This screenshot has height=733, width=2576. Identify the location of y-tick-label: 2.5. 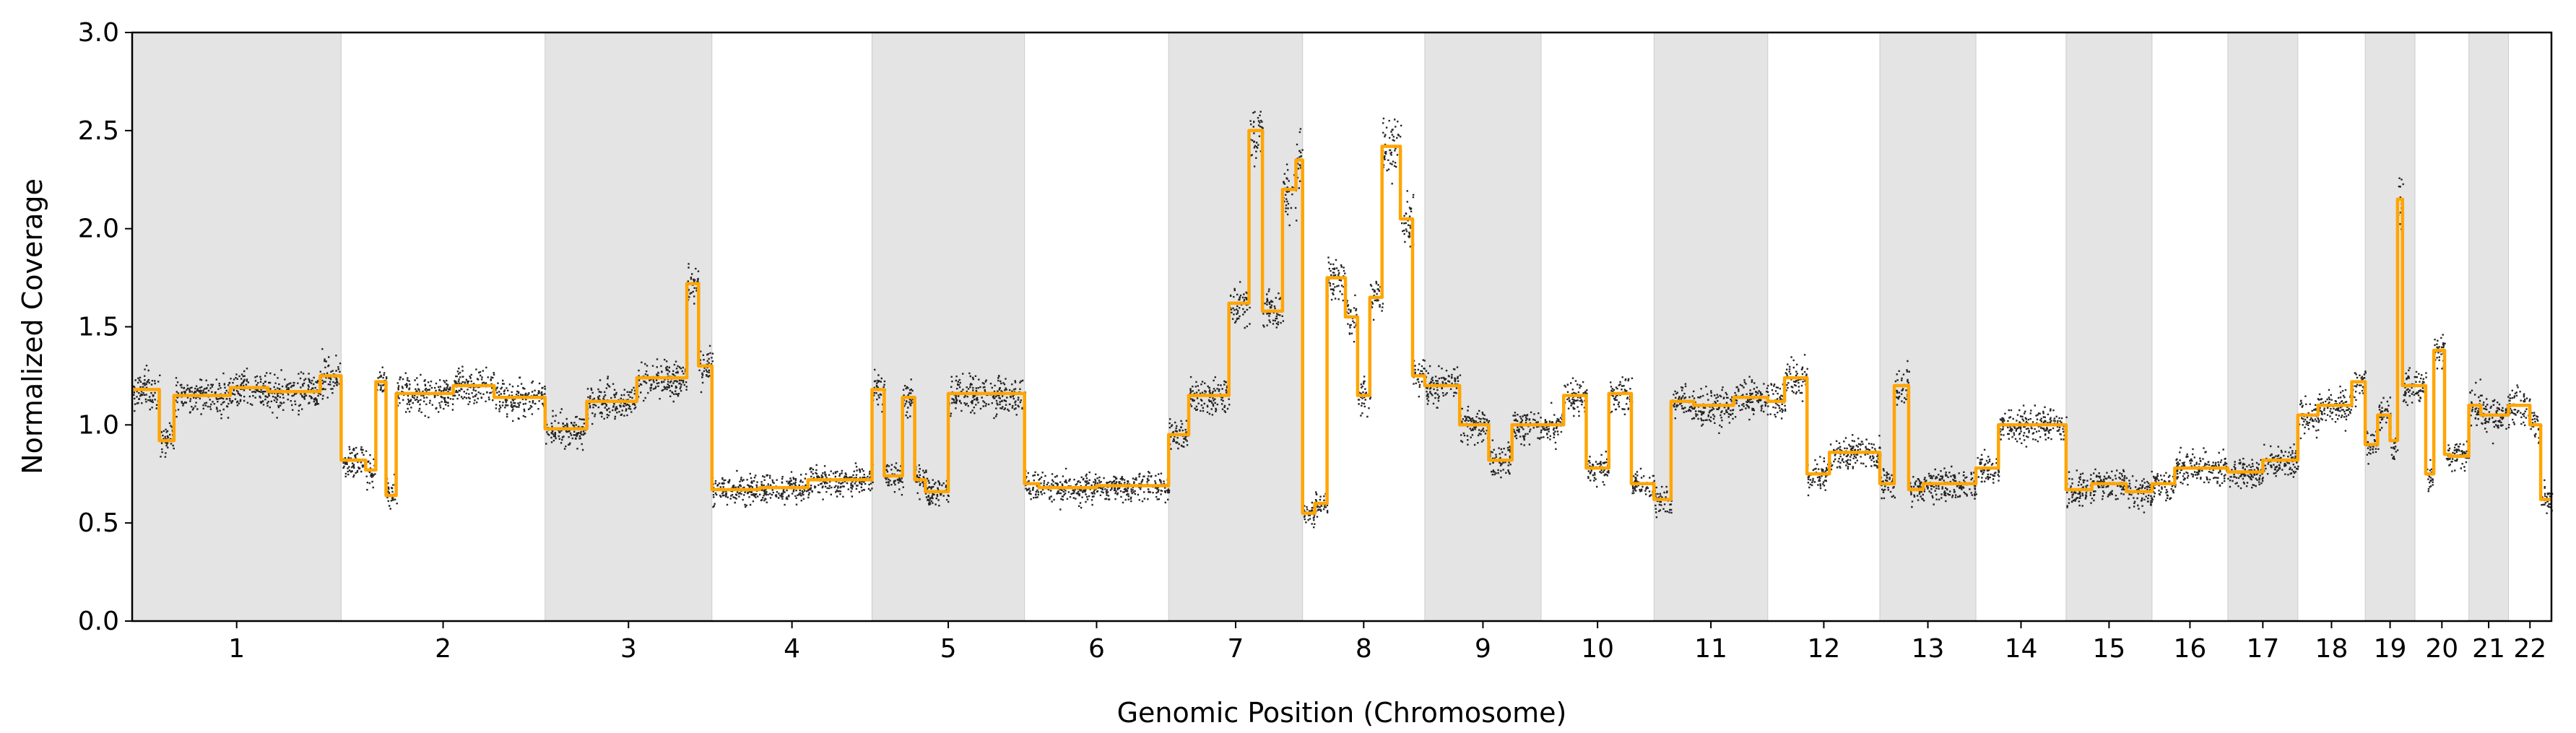
(98, 131).